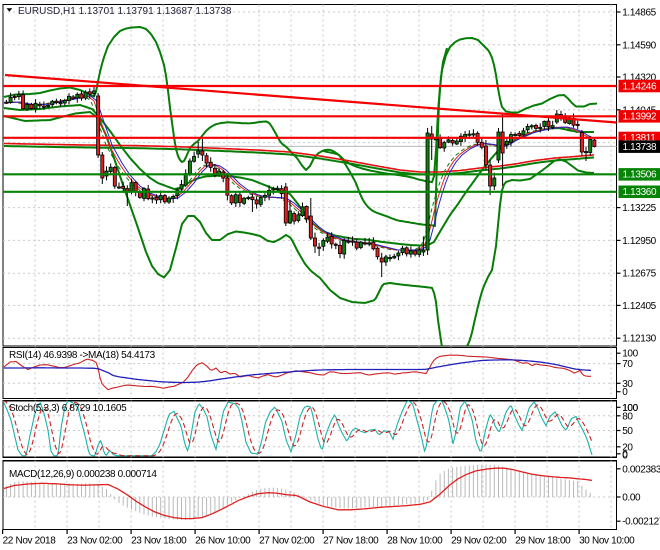 The image size is (660, 550). What do you see at coordinates (95, 541) in the screenshot?
I see `svg-text: 23 Nov 02:00` at bounding box center [95, 541].